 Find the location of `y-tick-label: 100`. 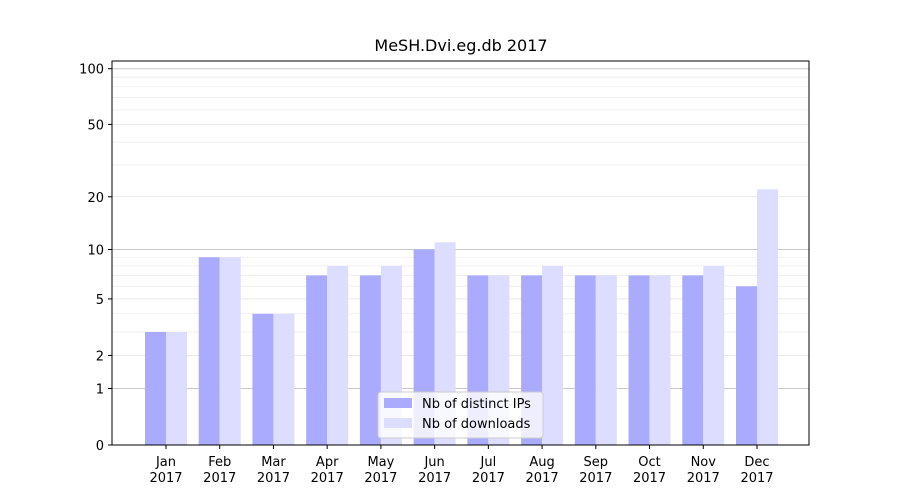

y-tick-label: 100 is located at coordinates (91, 70).